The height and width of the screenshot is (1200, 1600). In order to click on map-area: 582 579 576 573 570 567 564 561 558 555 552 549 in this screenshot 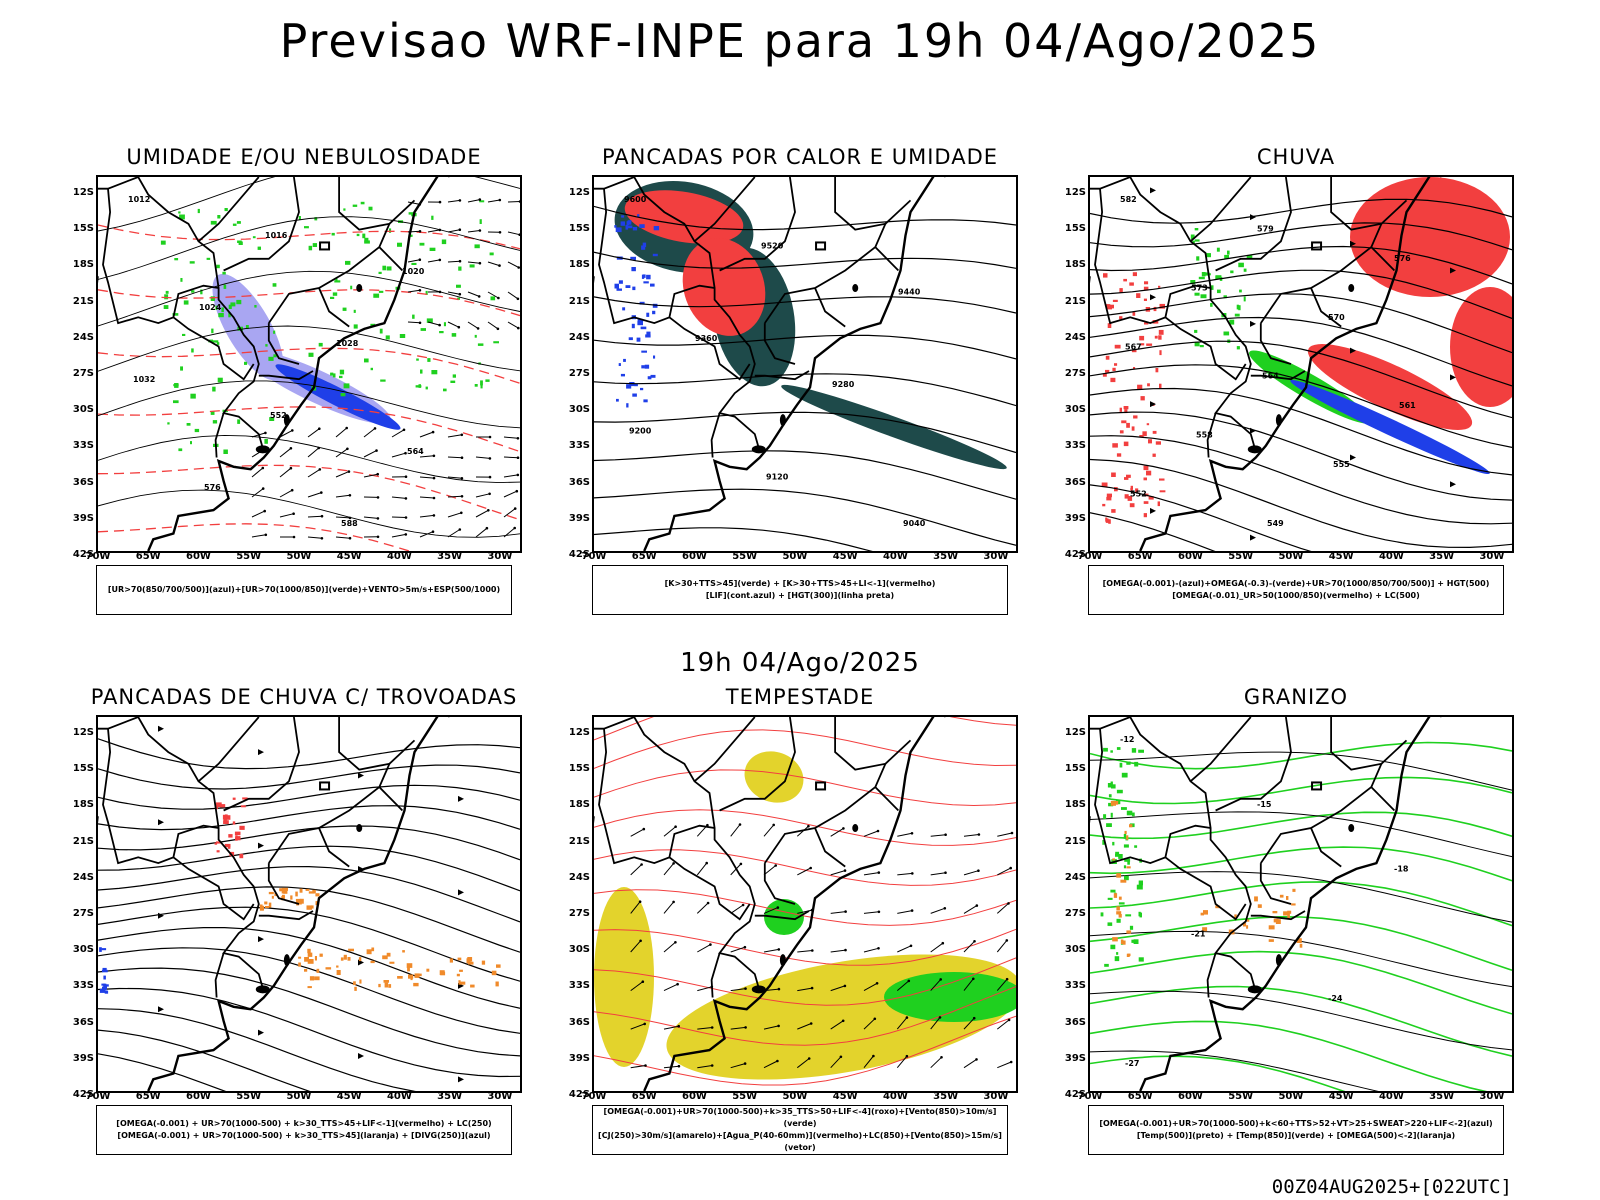, I will do `click(1301, 364)`.